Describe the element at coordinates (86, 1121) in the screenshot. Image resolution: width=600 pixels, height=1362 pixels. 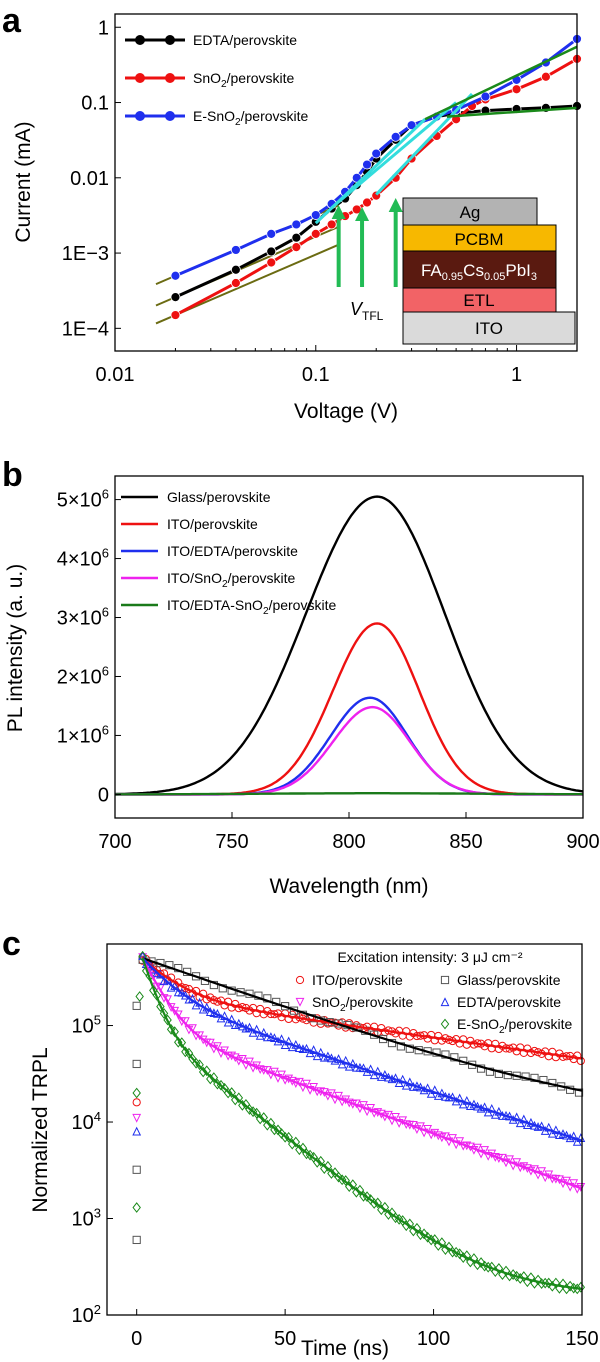
I see `y-tick-label: 104` at that location.